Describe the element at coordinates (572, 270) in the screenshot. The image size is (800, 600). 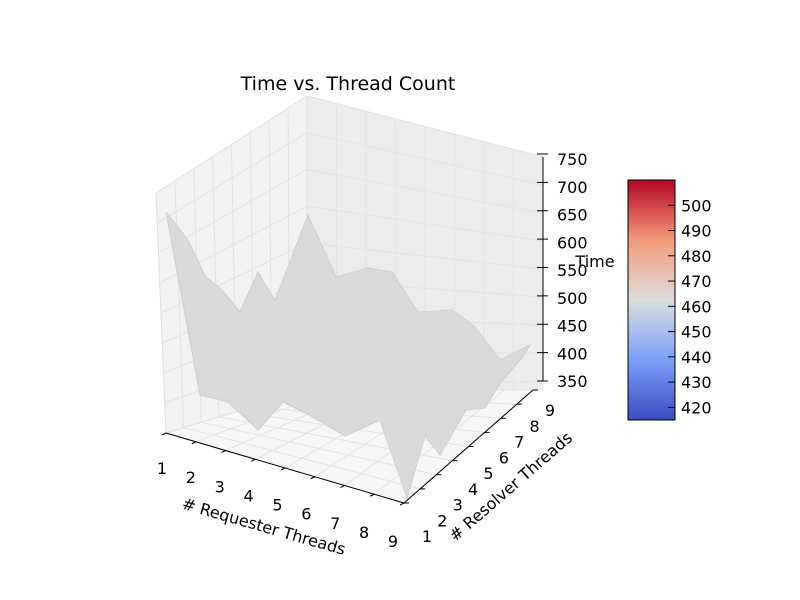
I see `z-tick-label: 550` at that location.